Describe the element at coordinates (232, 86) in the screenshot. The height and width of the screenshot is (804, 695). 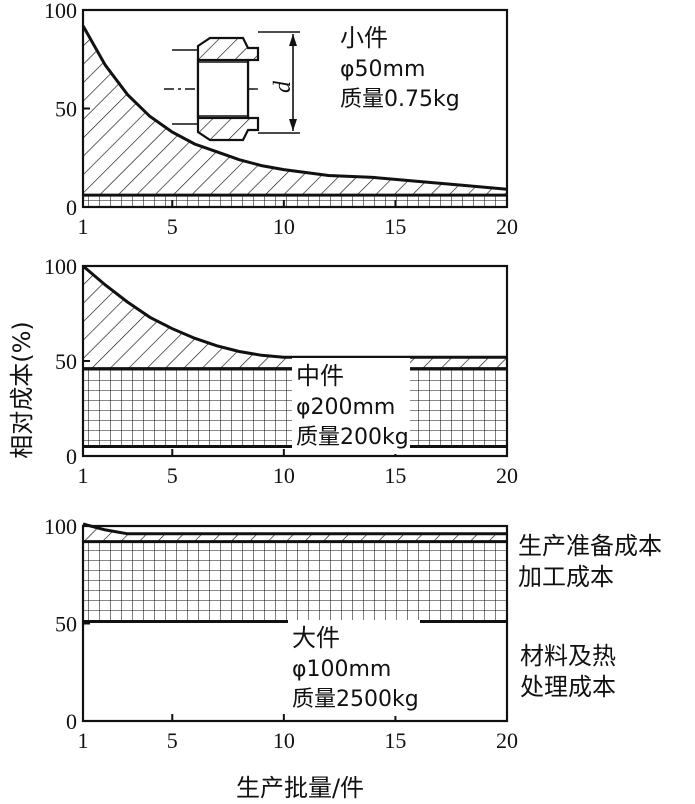
I see `workpiece-section-diagram` at that location.